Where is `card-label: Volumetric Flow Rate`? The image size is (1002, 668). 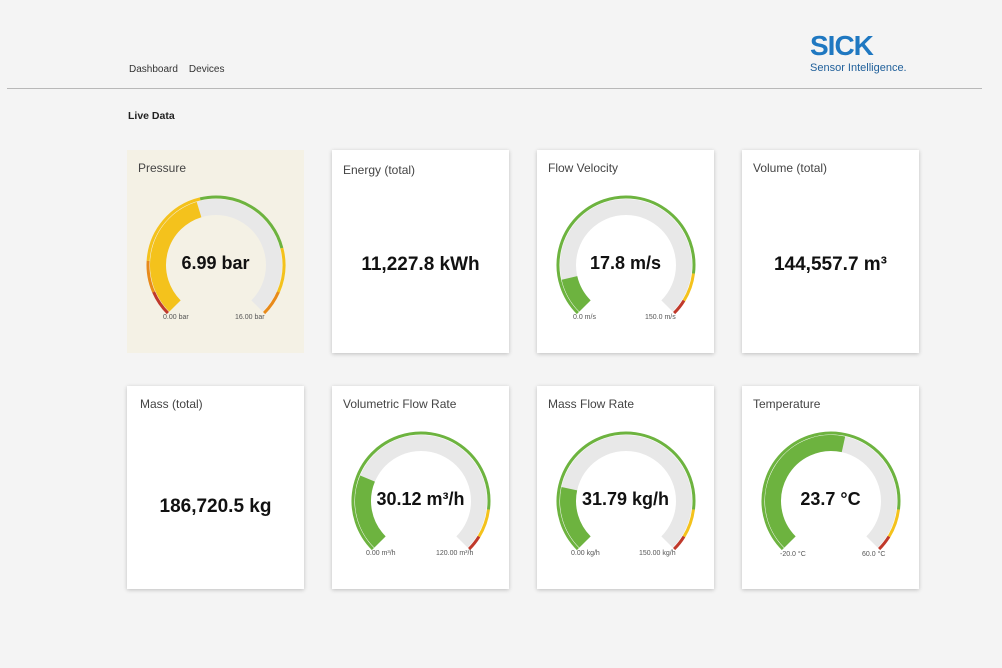
card-label: Volumetric Flow Rate is located at coordinates (400, 404).